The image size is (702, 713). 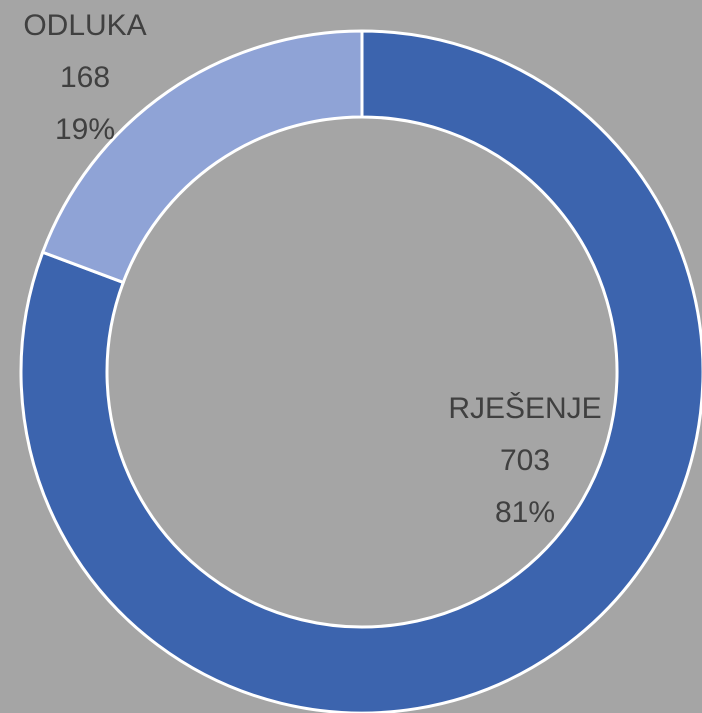 I want to click on slice-value-label: 703, so click(x=525, y=460).